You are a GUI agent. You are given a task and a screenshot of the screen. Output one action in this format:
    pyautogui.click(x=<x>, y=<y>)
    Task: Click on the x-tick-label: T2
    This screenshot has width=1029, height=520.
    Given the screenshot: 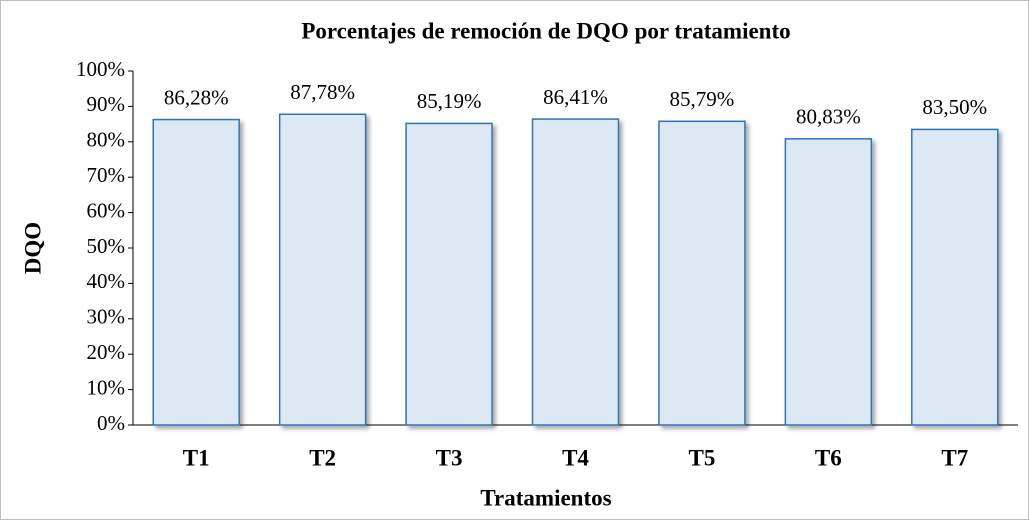 What is the action you would take?
    pyautogui.click(x=322, y=457)
    